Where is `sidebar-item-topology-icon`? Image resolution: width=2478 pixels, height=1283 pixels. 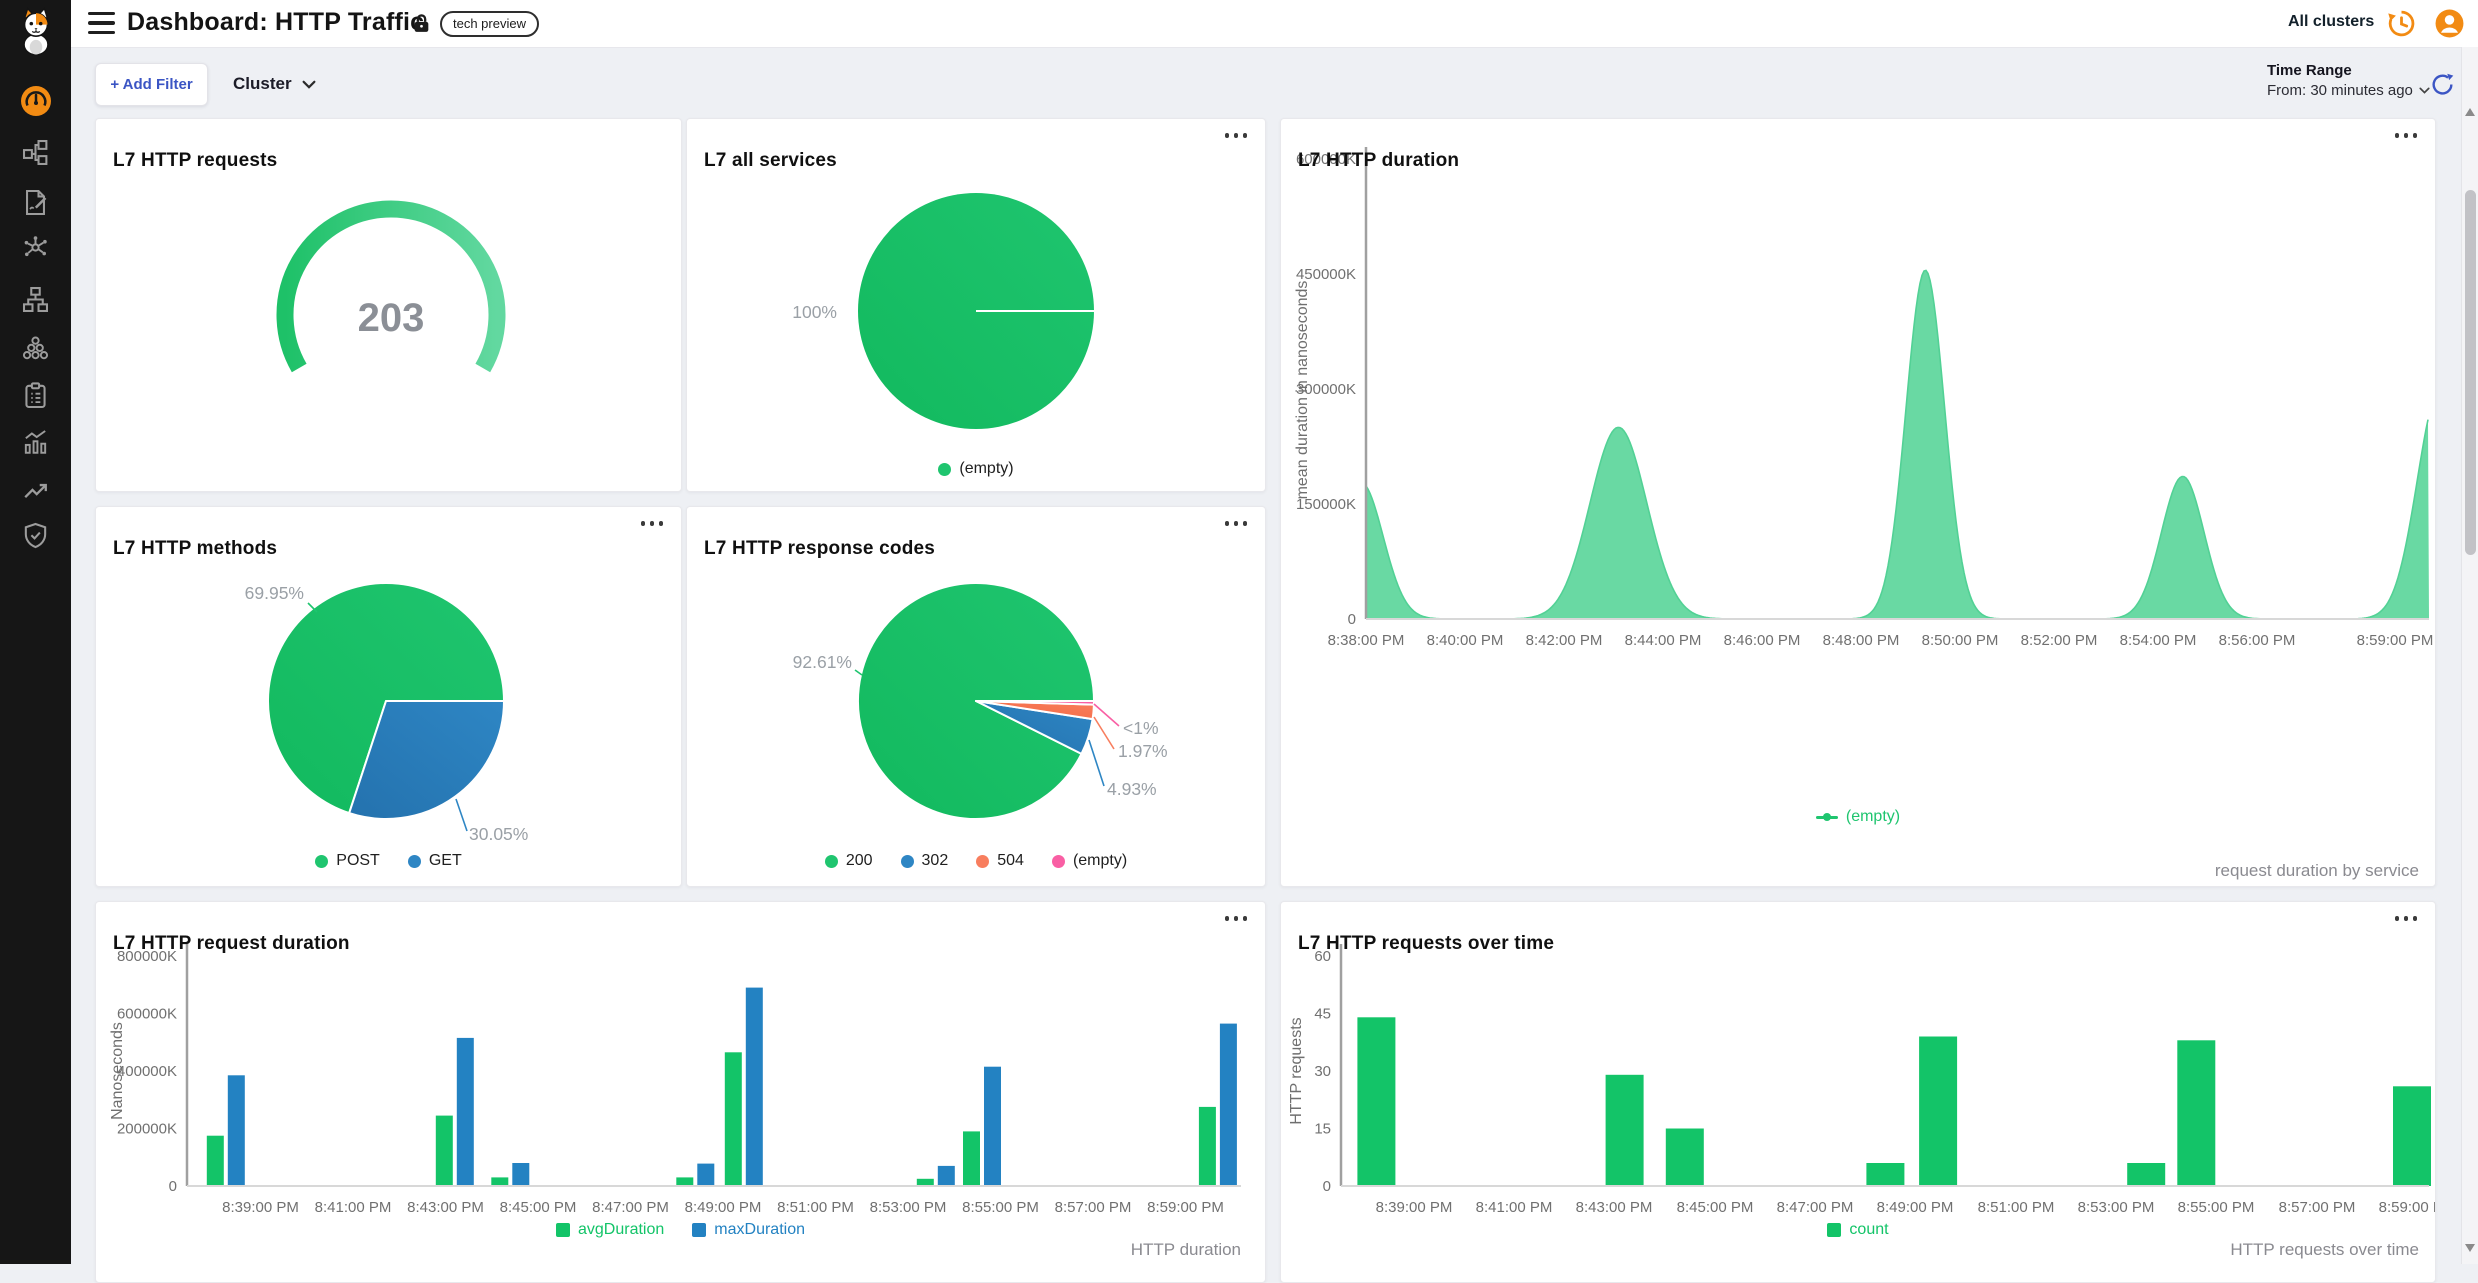
sidebar-item-topology-icon is located at coordinates (35, 152).